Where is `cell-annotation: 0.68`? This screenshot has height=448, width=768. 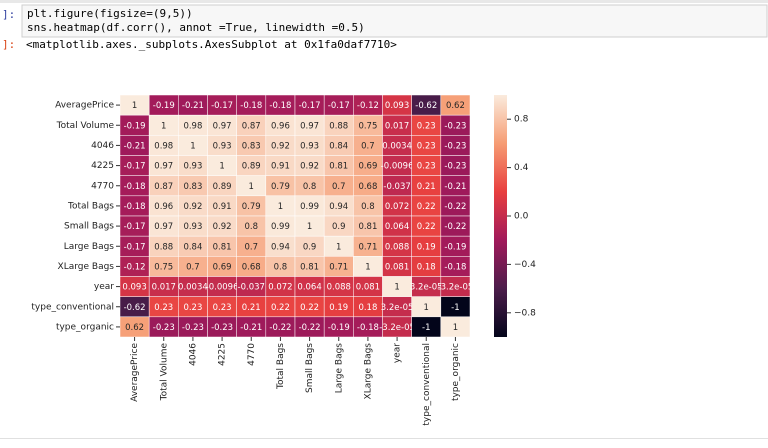 cell-annotation: 0.68 is located at coordinates (367, 187).